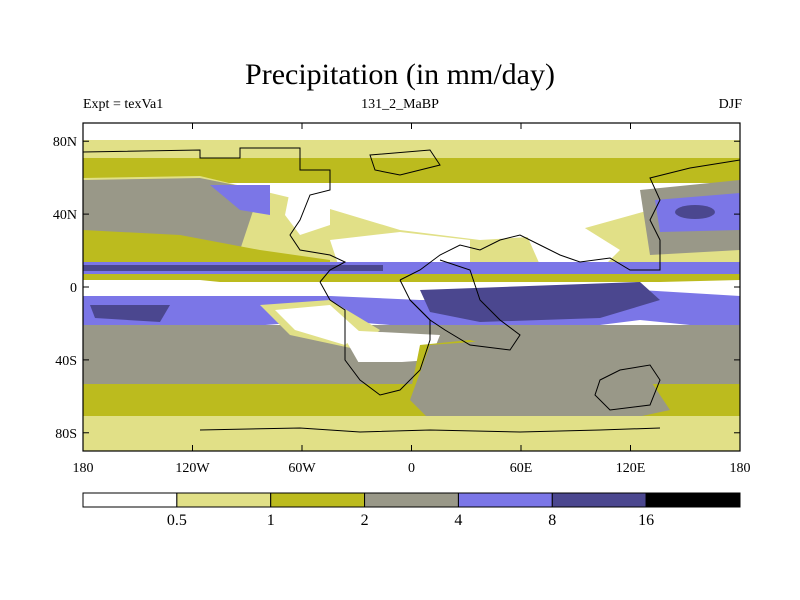  I want to click on lon-tick-label: 120E, so click(631, 468).